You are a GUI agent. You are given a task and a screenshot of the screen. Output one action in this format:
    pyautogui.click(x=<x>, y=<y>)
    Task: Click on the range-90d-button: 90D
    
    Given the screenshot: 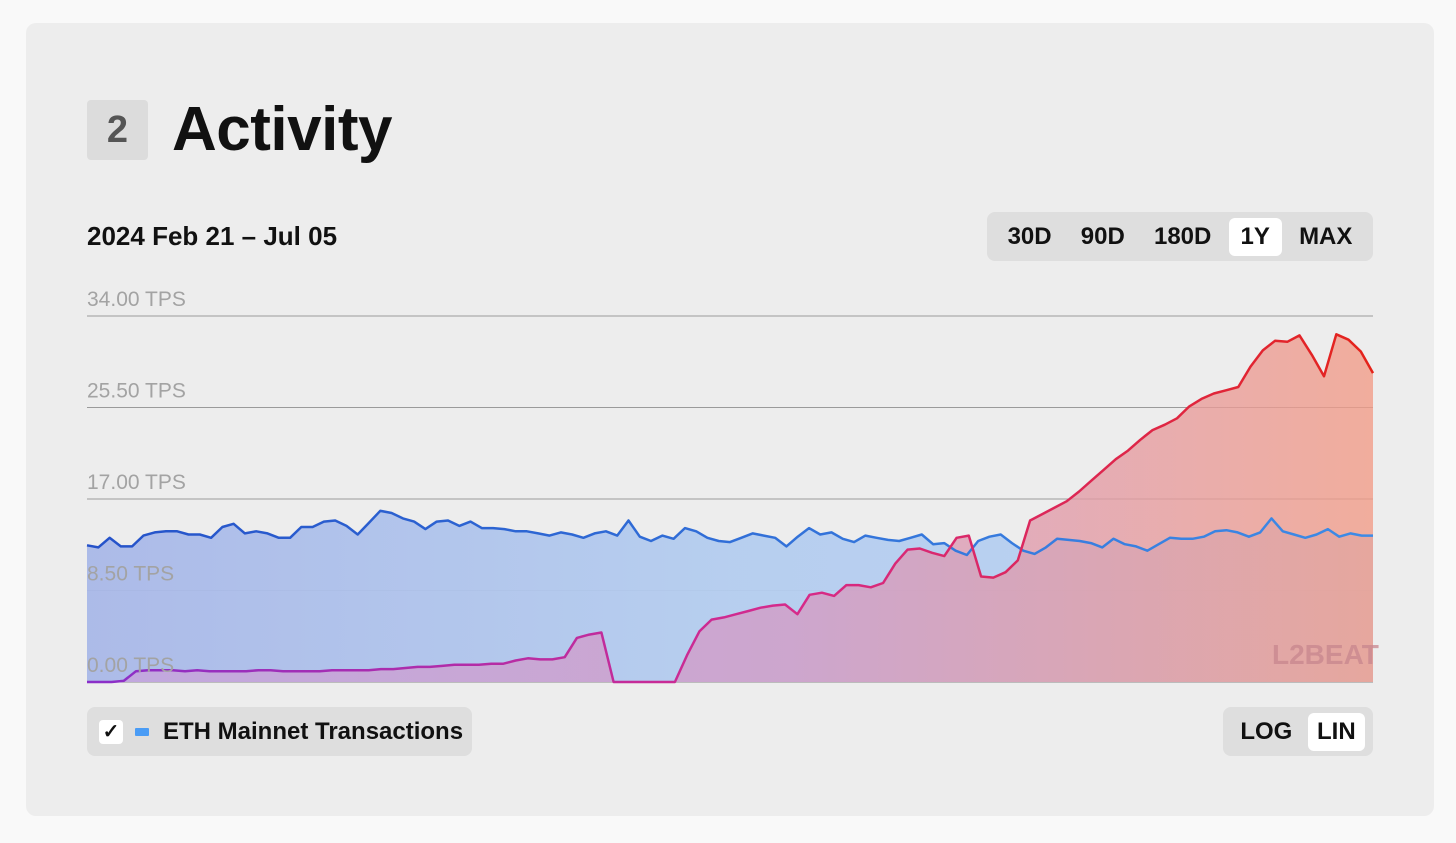 What is the action you would take?
    pyautogui.click(x=1102, y=236)
    